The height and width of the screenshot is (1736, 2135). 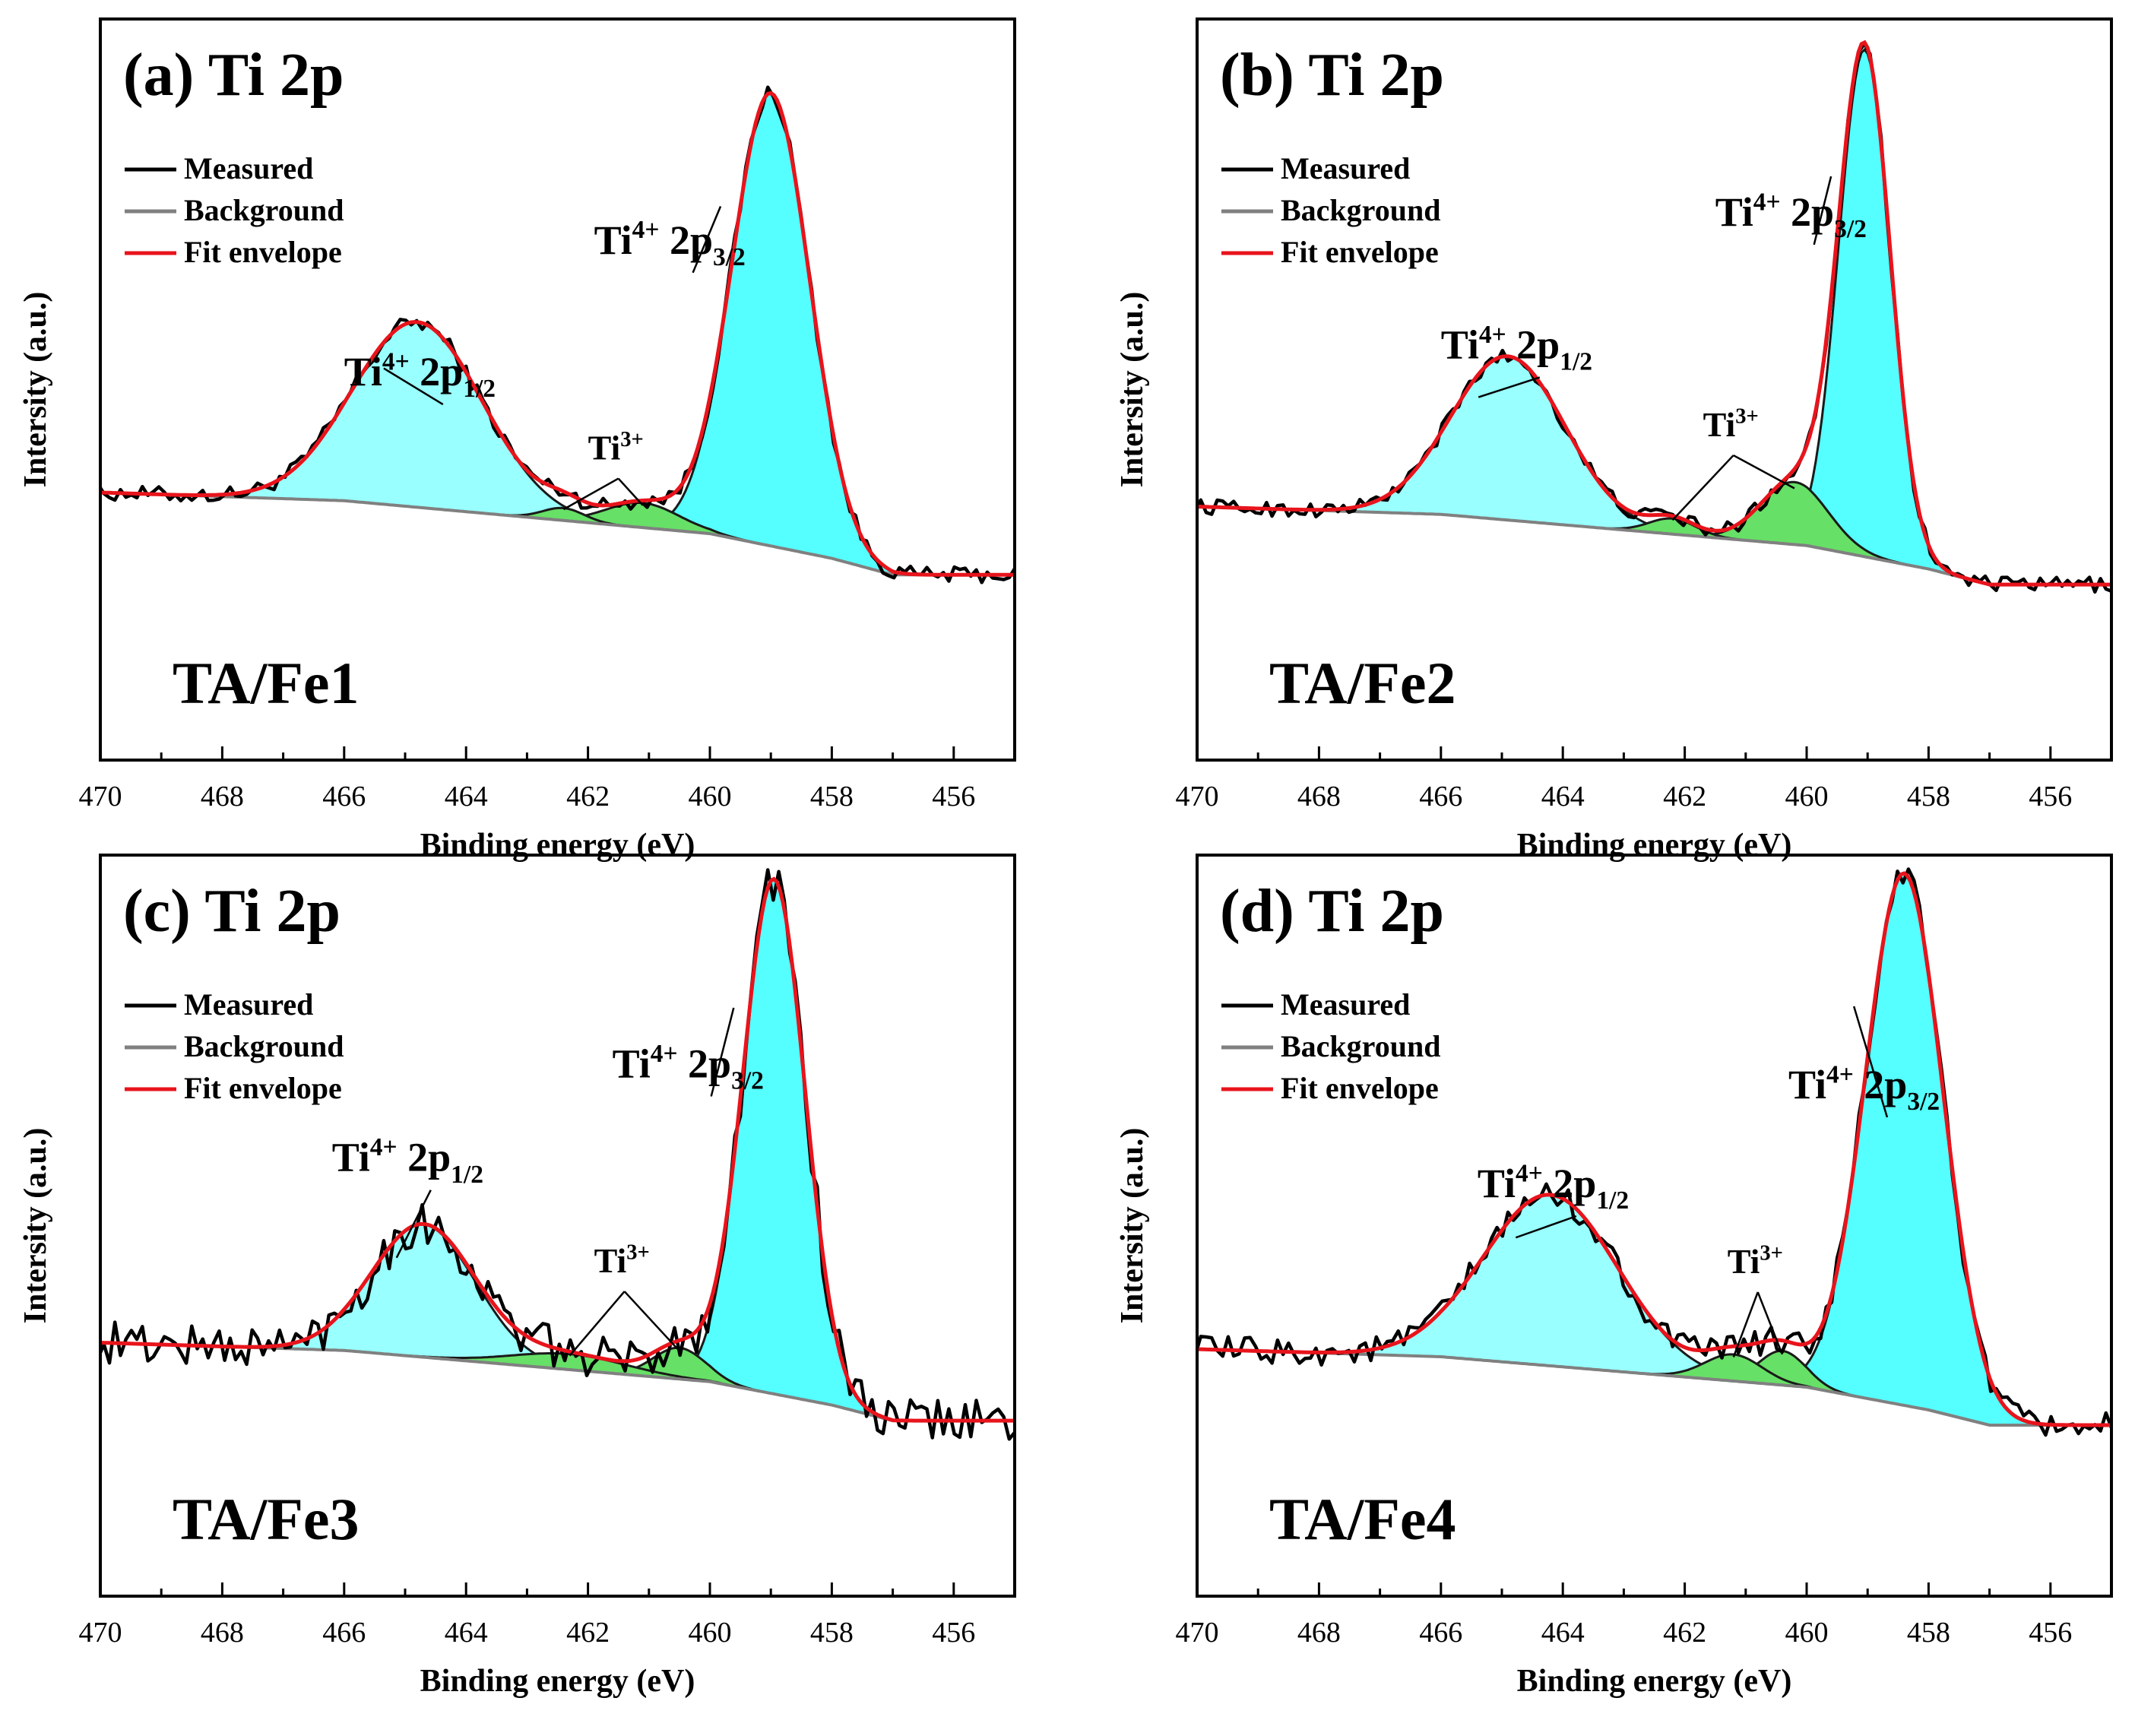 I want to click on sample-label: TA/Fe4, so click(x=1362, y=1519).